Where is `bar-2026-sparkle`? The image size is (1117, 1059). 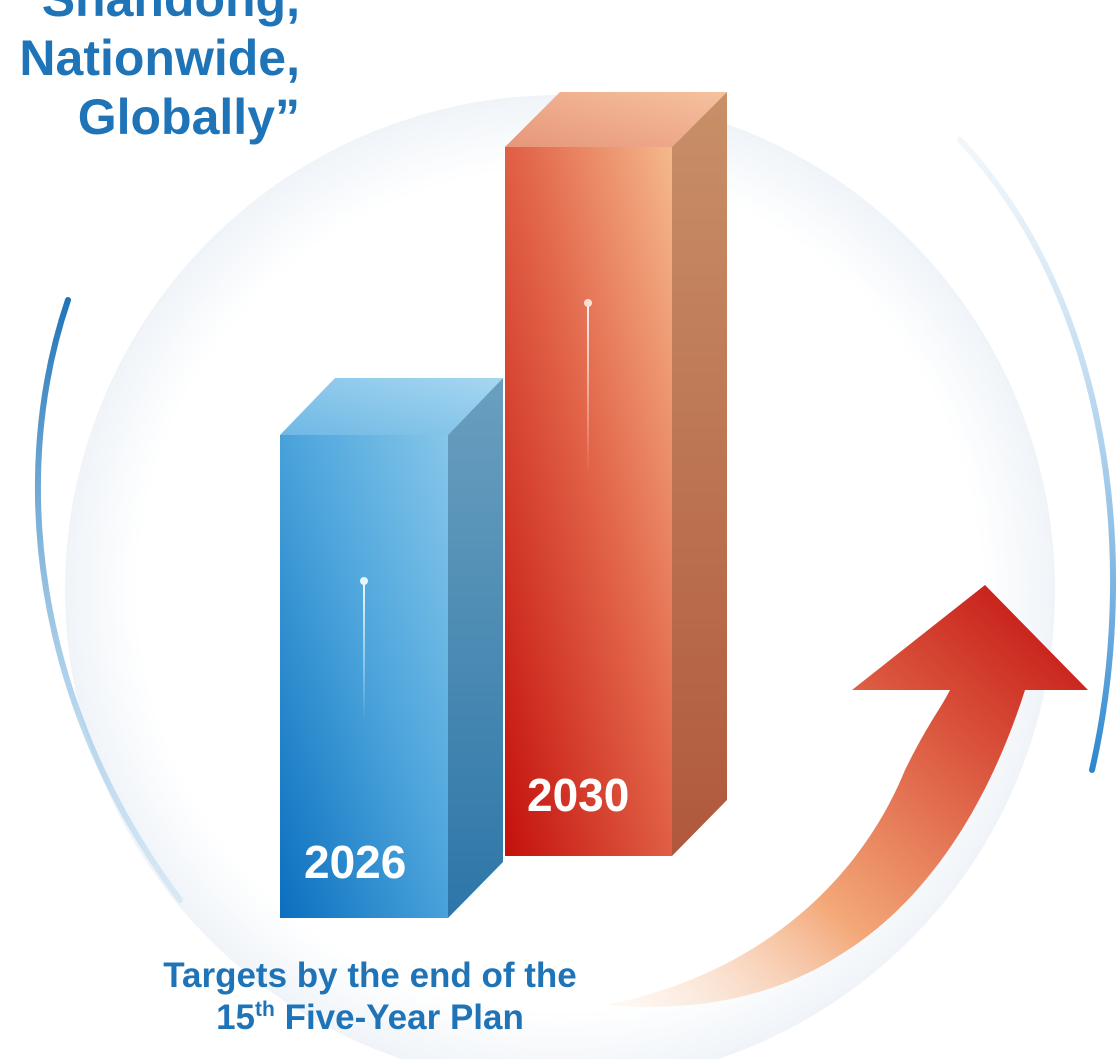 bar-2026-sparkle is located at coordinates (364, 652).